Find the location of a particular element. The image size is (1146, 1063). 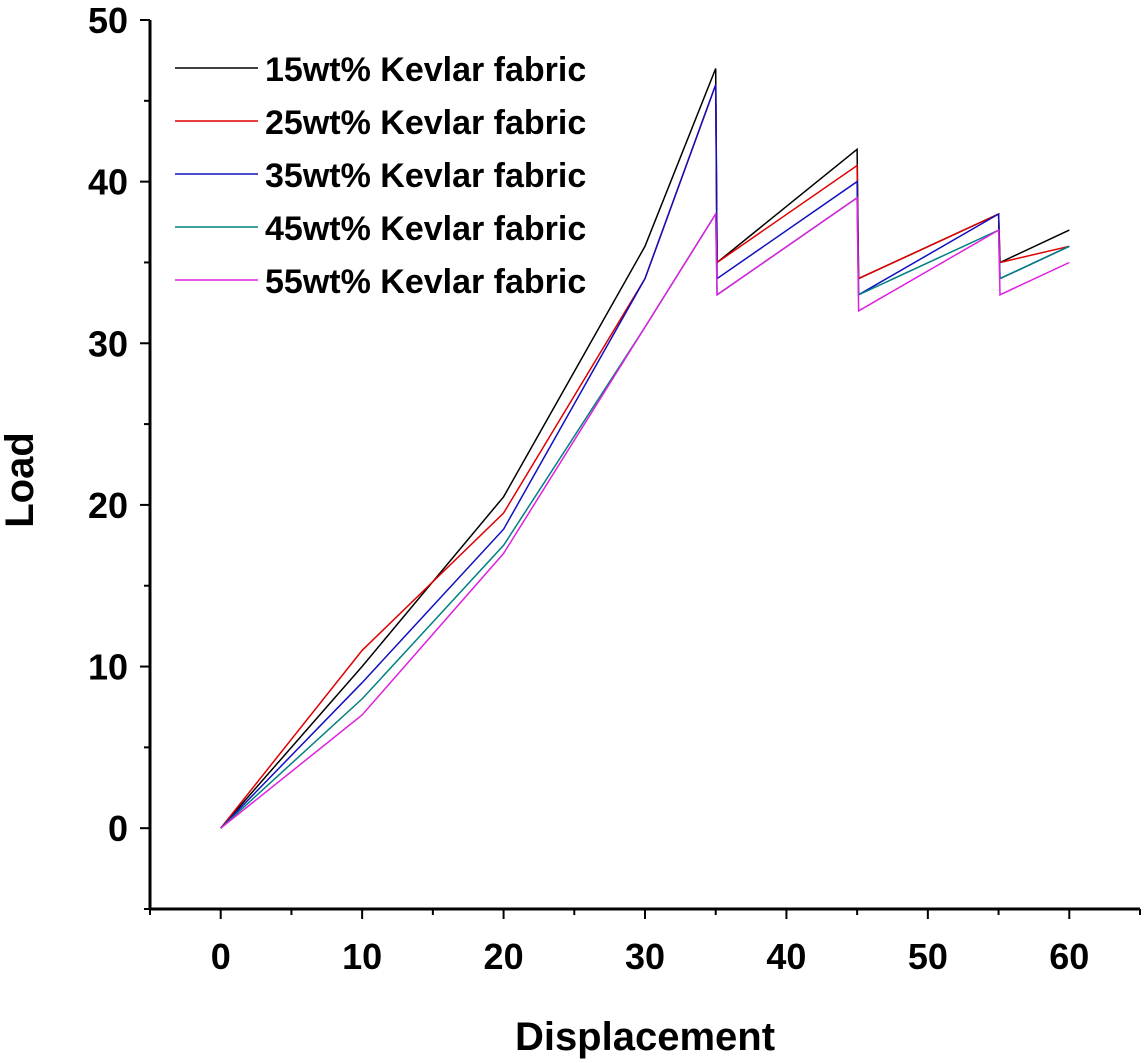

y-tick-label: 30 is located at coordinates (108, 343).